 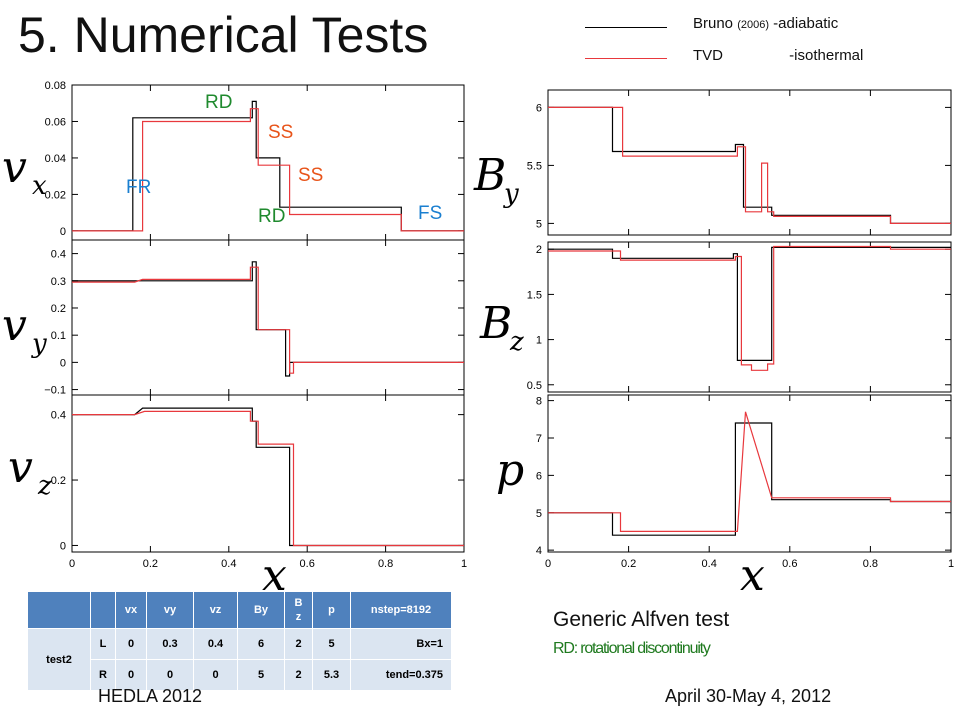 What do you see at coordinates (170, 610) in the screenshot?
I see `table-header-cell: vy` at bounding box center [170, 610].